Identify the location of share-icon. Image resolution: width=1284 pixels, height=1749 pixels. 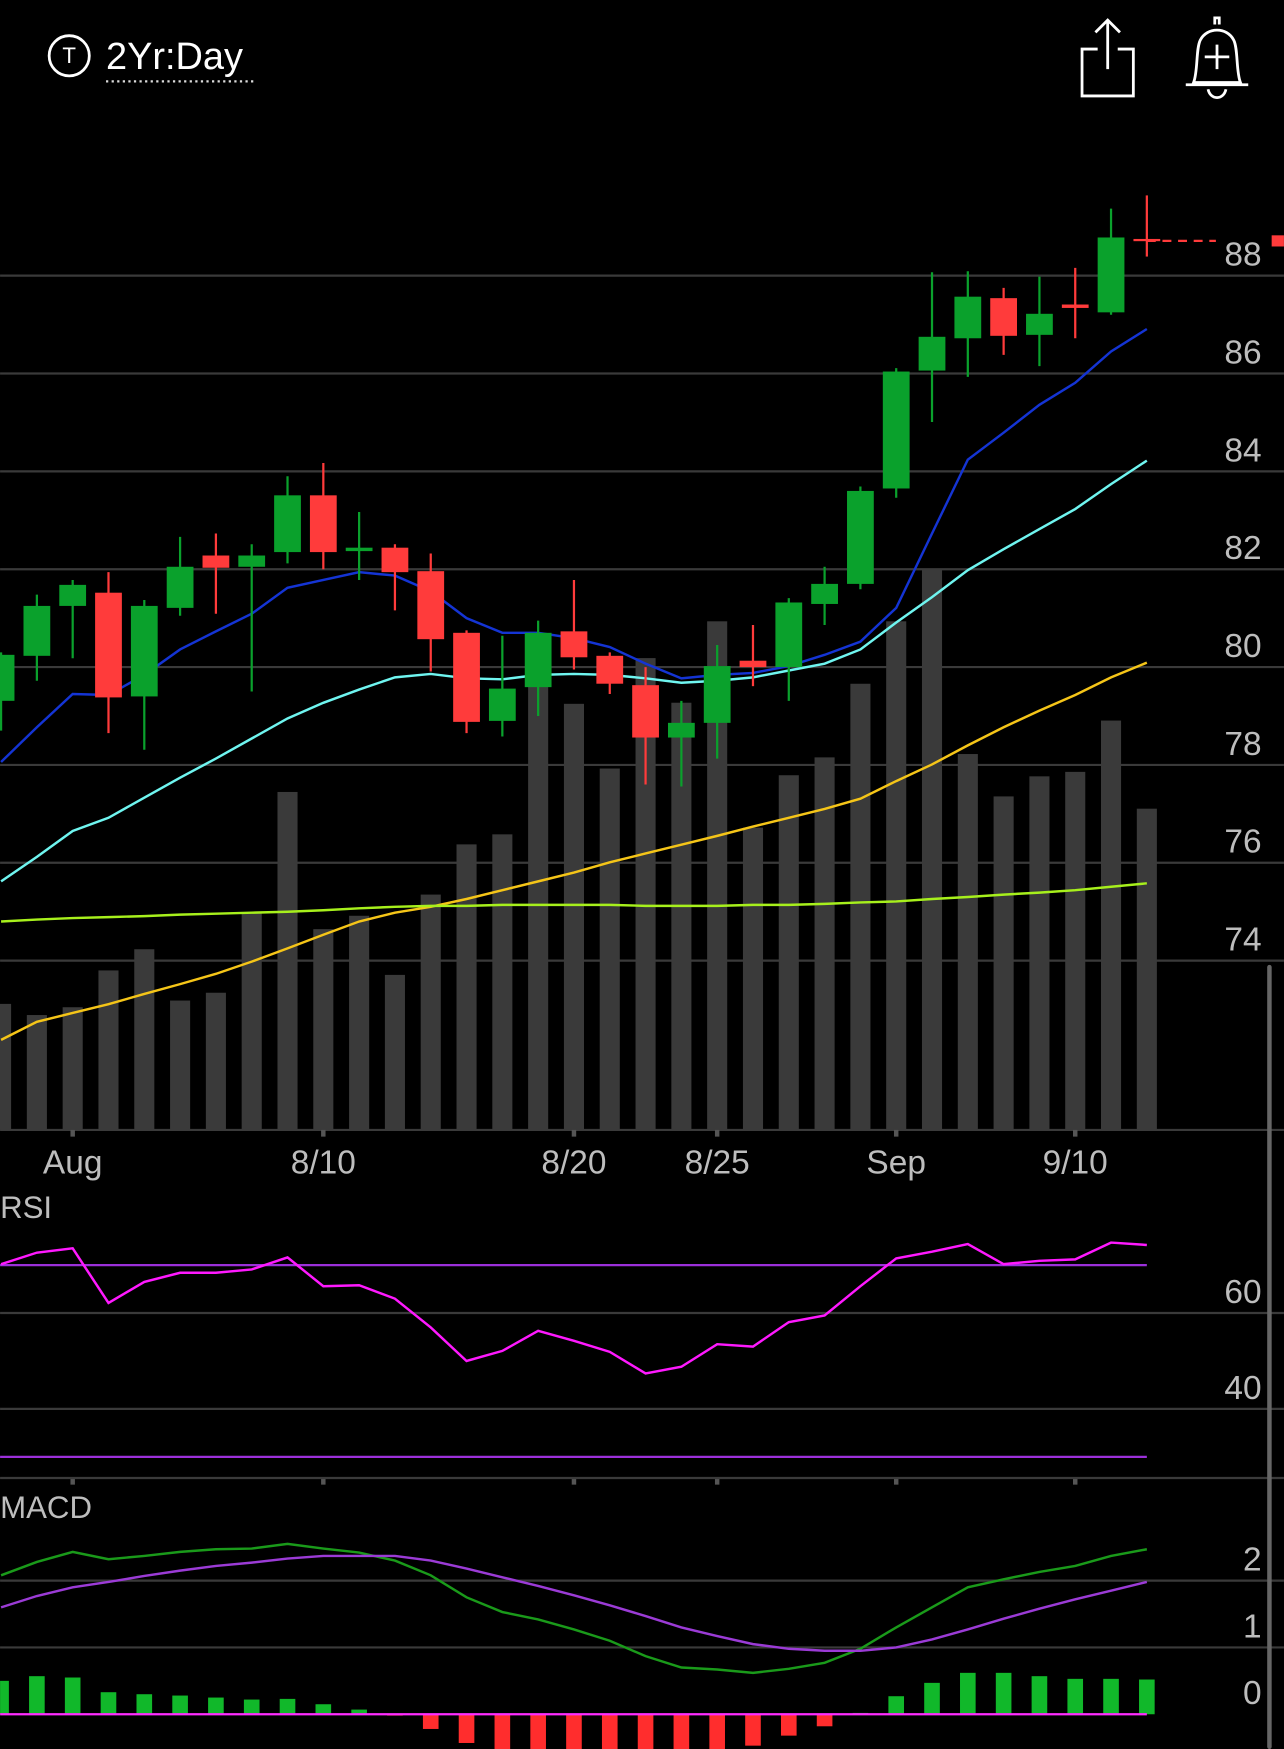
(1107, 58).